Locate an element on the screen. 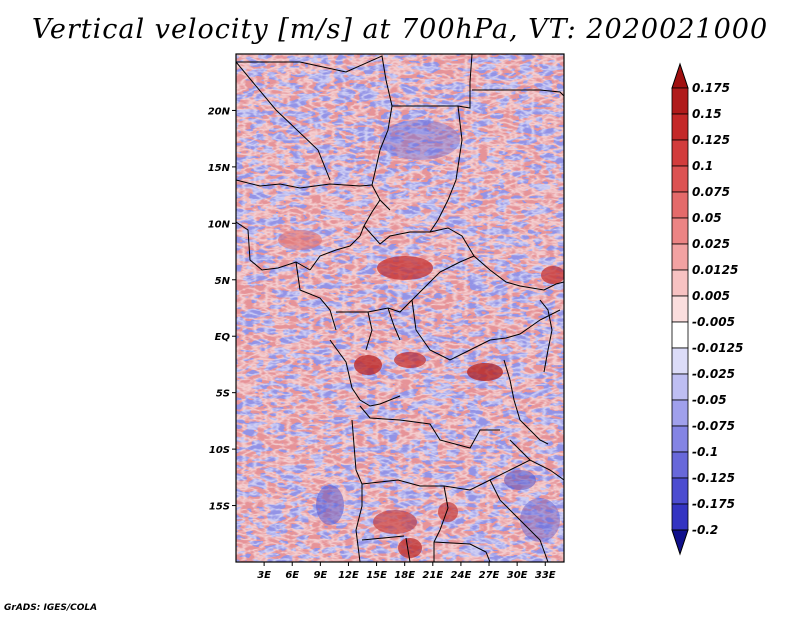 The image size is (800, 618). lat-tick-label: 15N is located at coordinates (219, 168).